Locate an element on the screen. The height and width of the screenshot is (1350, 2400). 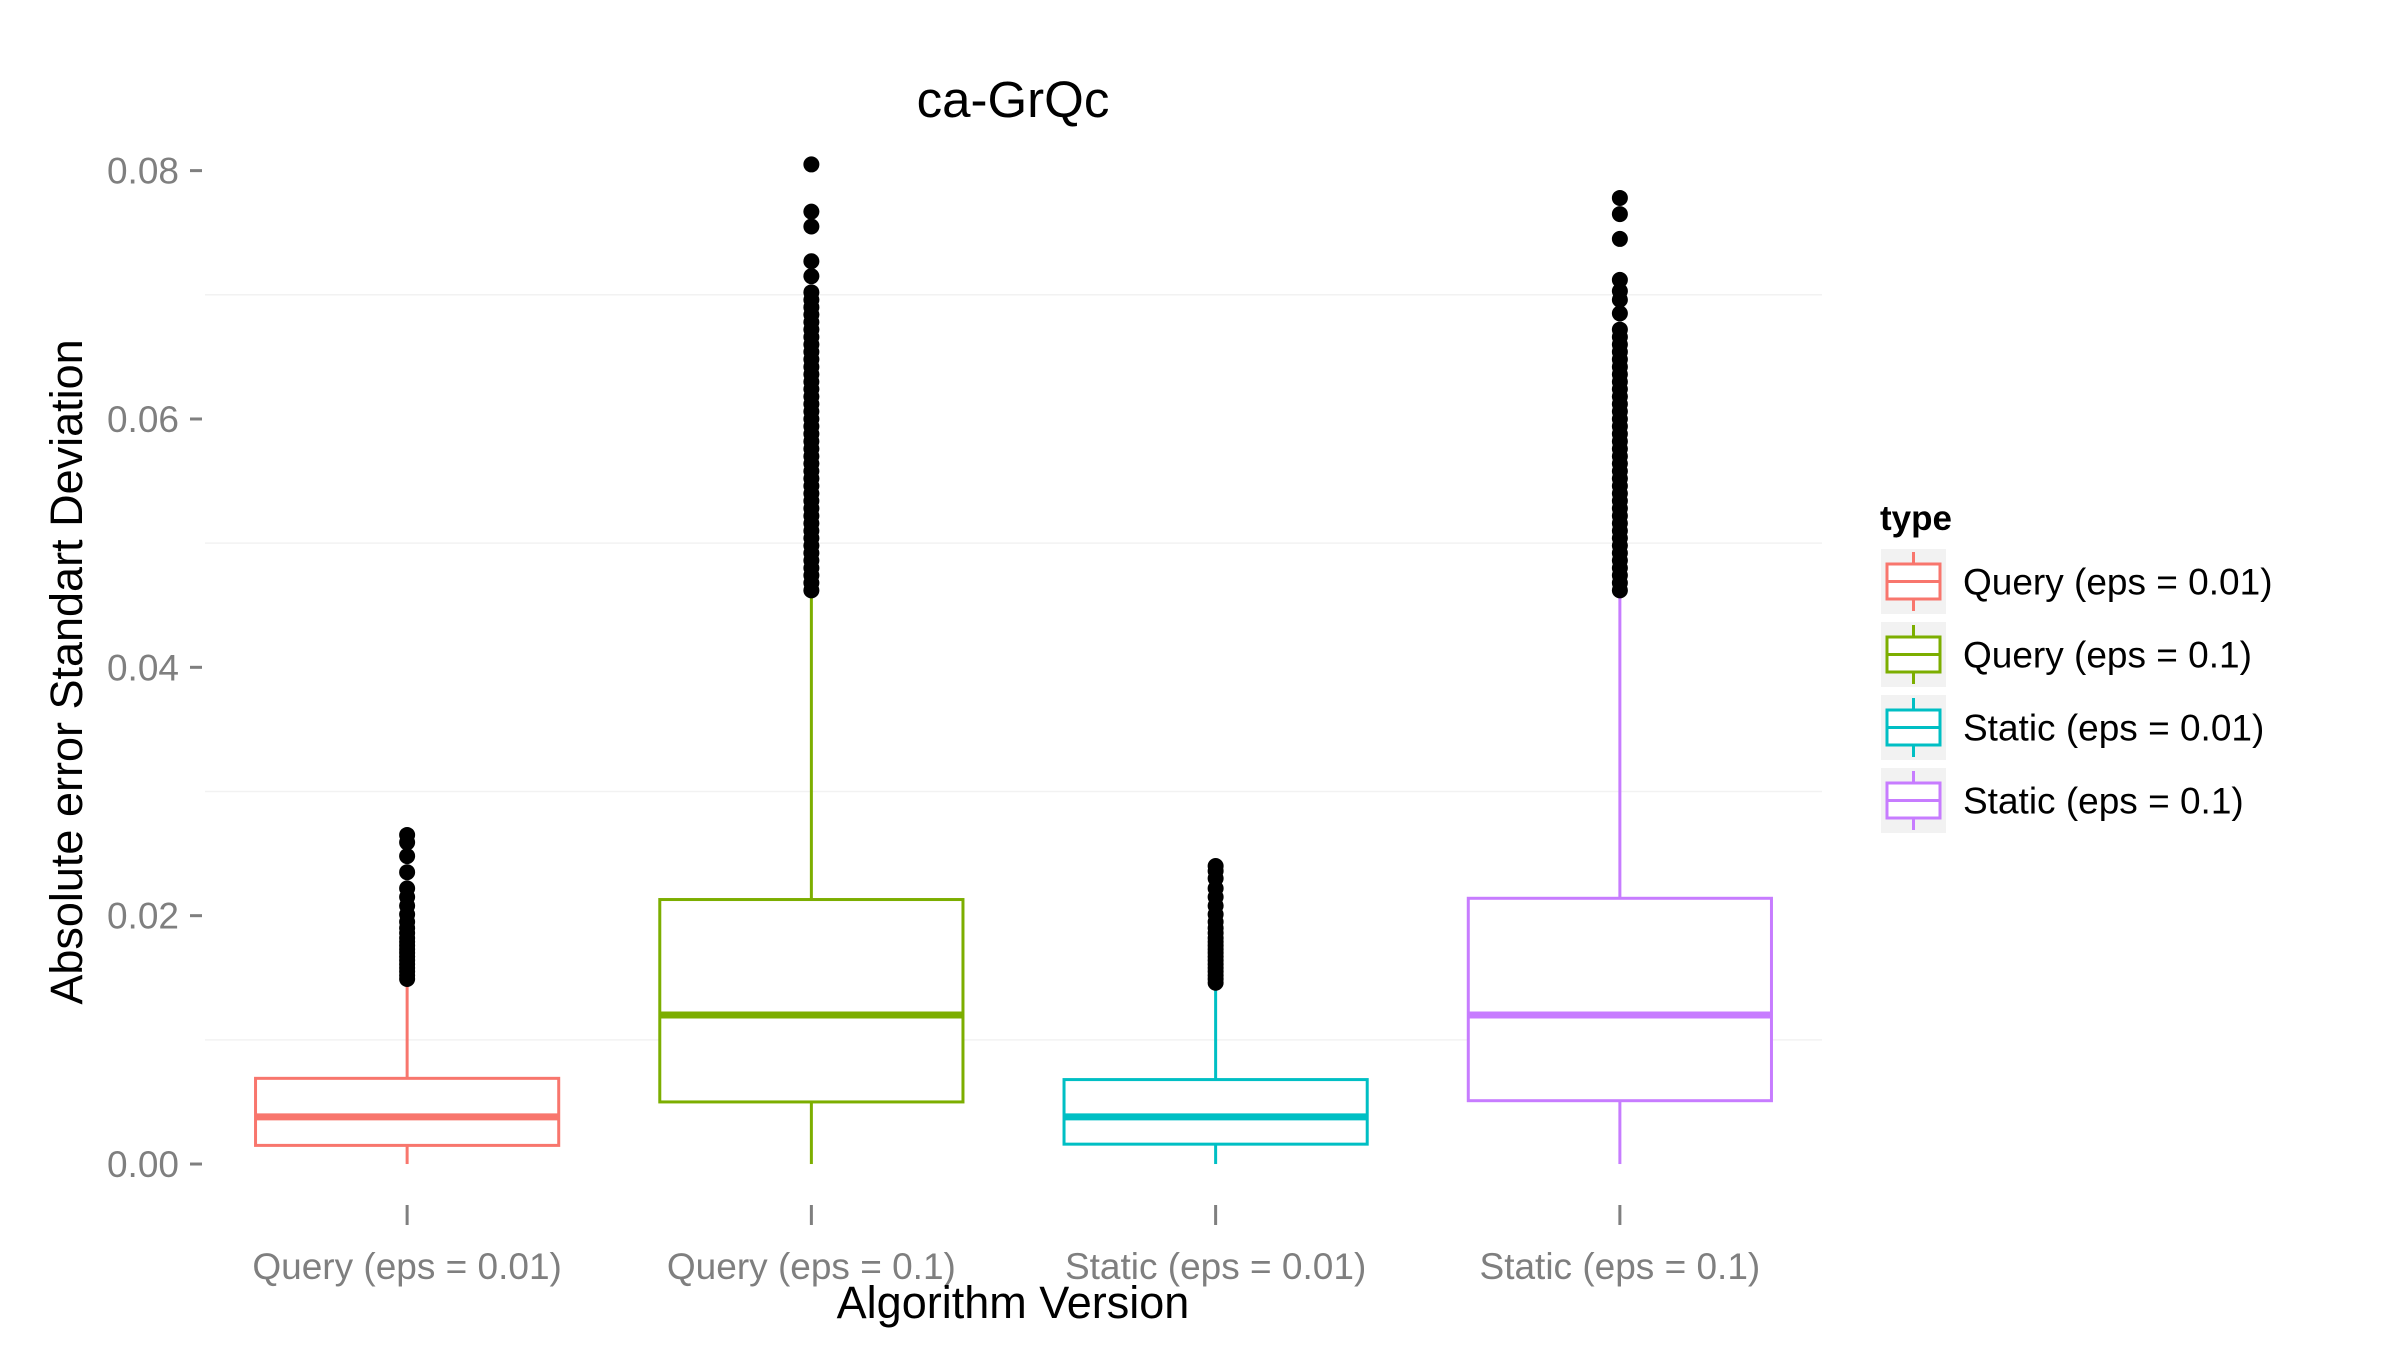
y-axis: 0.00 0.02 0.04 0.06 0.08 is located at coordinates (154, 668).